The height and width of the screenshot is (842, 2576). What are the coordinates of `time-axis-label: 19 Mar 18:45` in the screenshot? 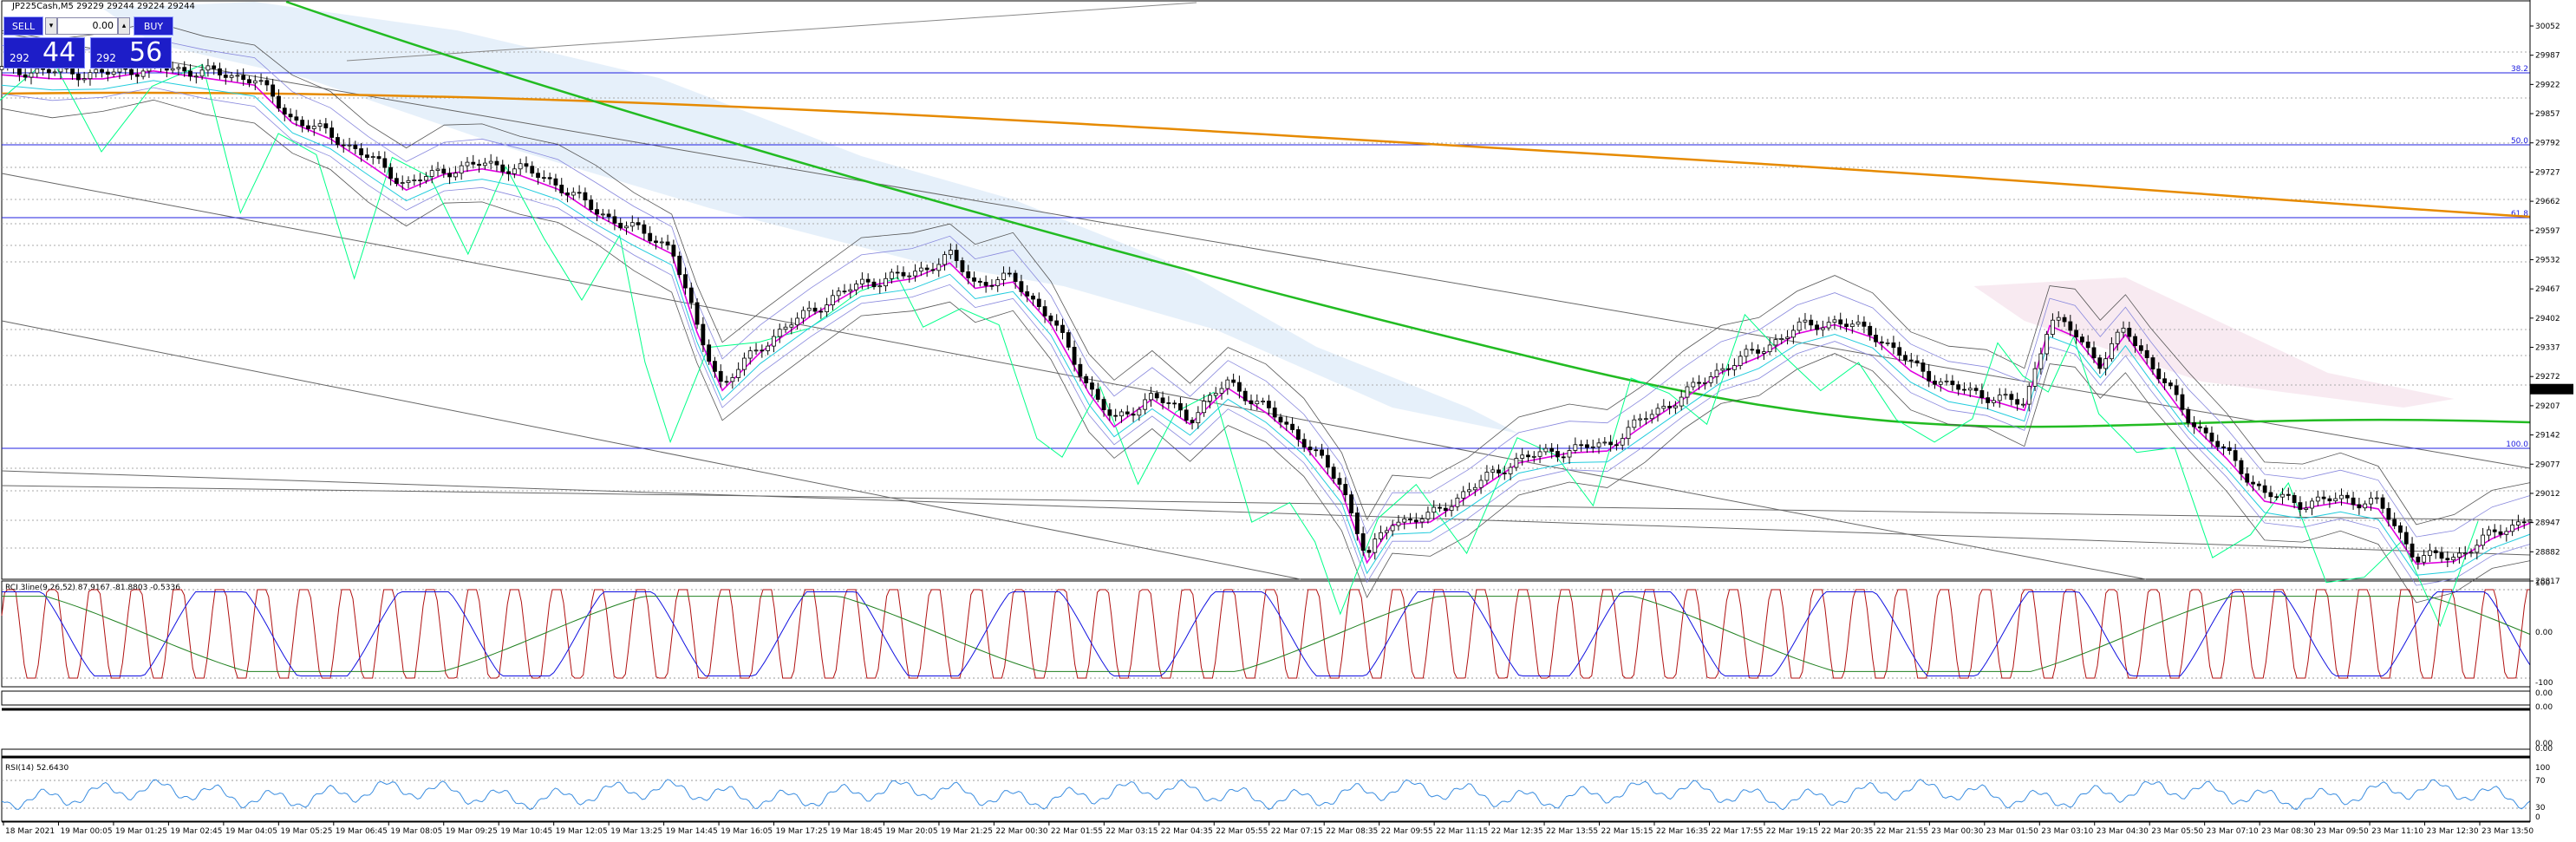 It's located at (857, 832).